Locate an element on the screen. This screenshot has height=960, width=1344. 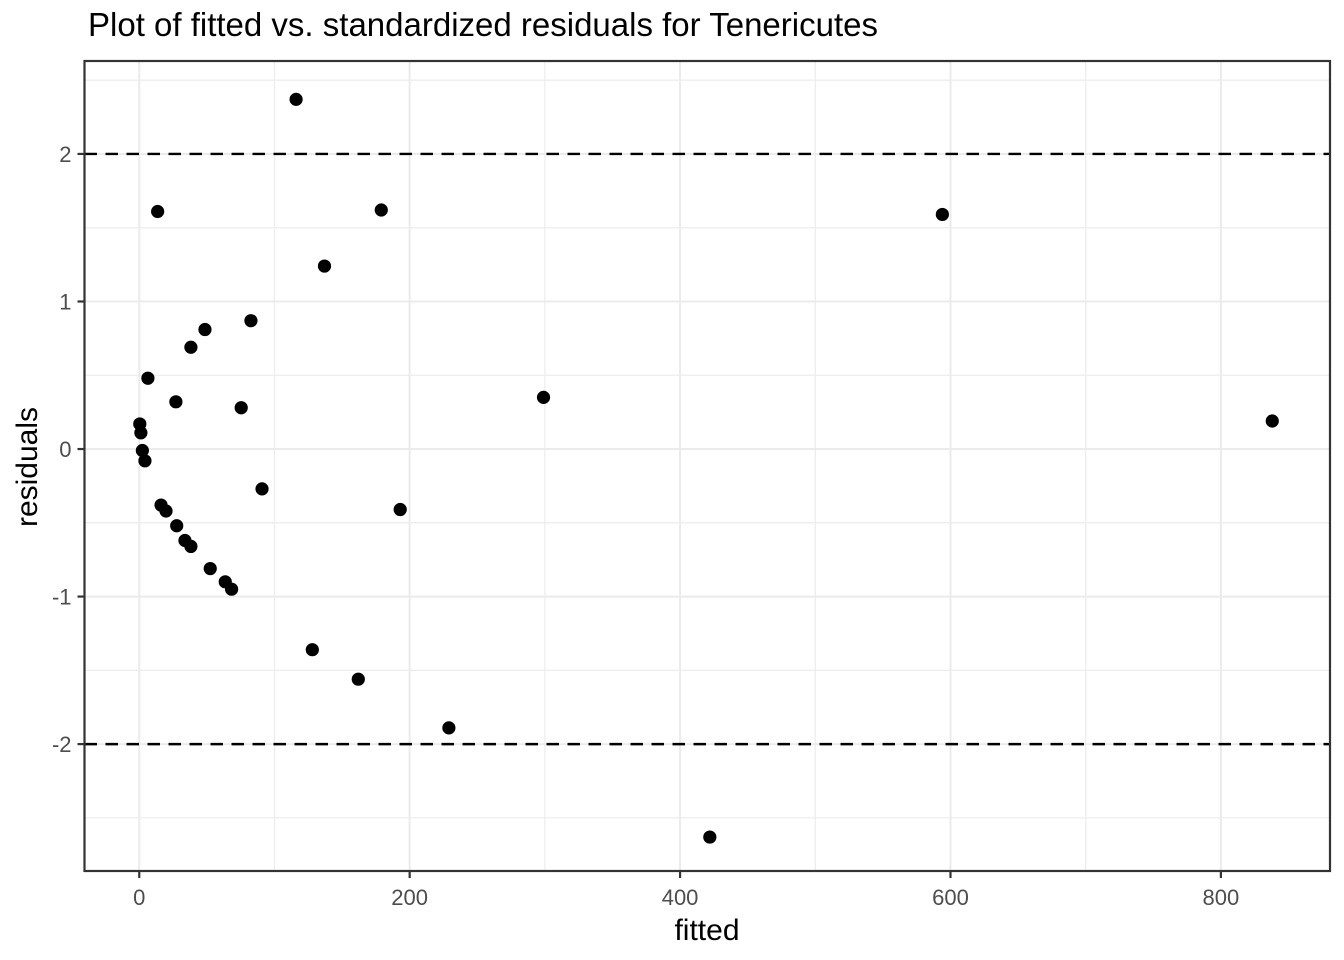
x-axis-title: fitted is located at coordinates (707, 930).